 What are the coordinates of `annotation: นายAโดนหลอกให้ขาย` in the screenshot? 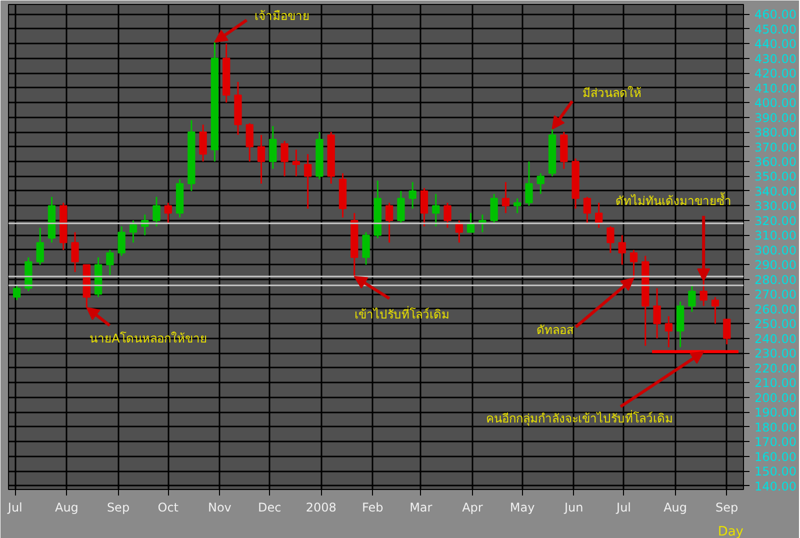 It's located at (148, 338).